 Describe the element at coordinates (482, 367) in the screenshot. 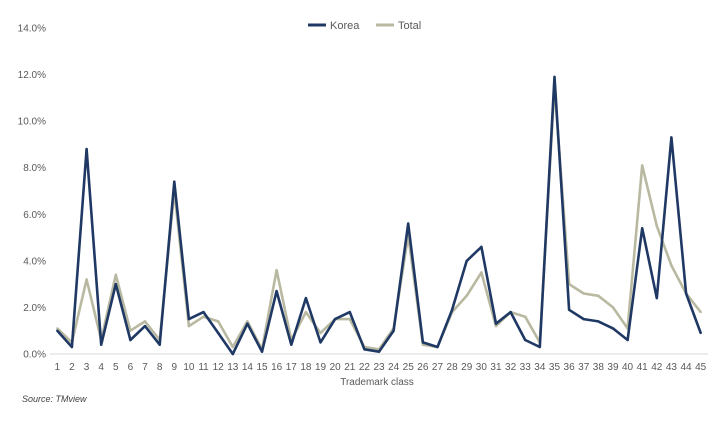

I see `x-tick-label: 30` at that location.